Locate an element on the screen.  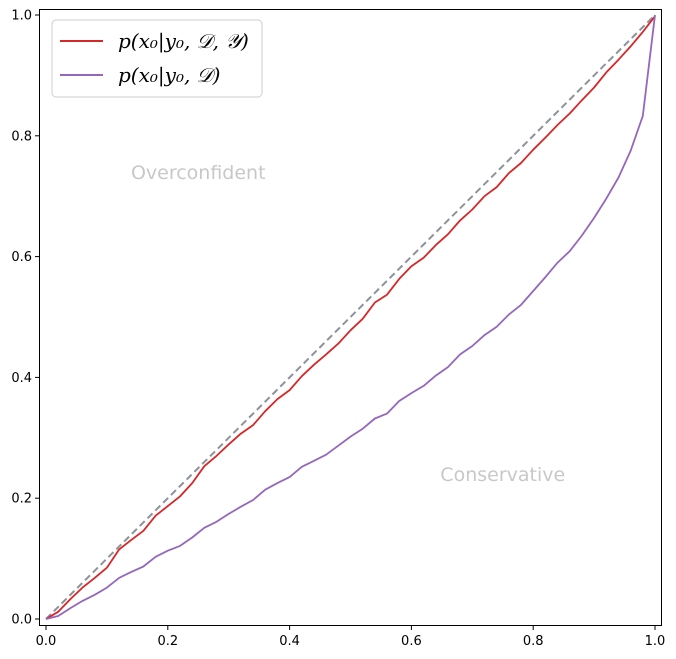
y-tick-label: 0.6 is located at coordinates (21, 257).